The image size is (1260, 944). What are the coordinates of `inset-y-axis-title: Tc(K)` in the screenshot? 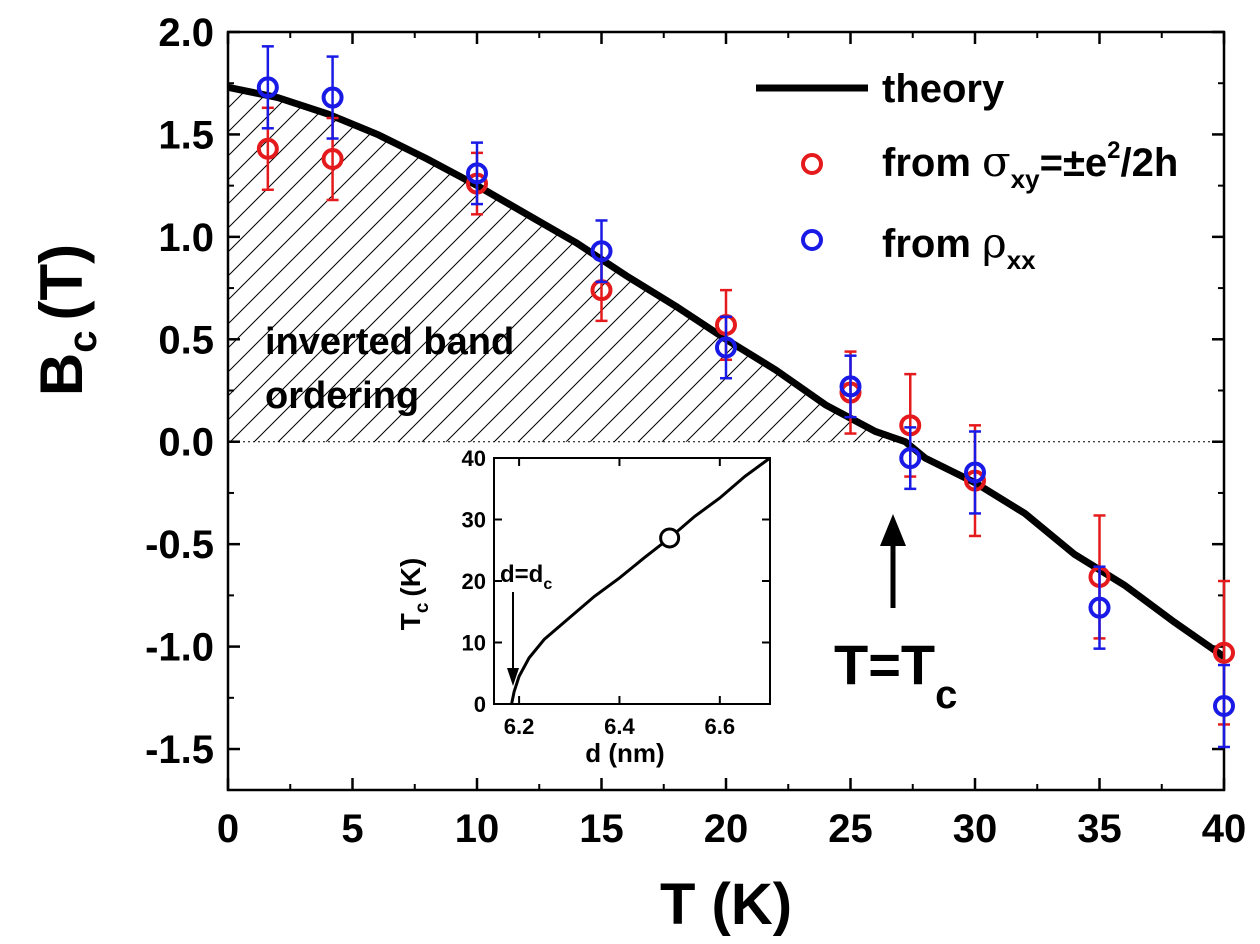 It's located at (414, 594).